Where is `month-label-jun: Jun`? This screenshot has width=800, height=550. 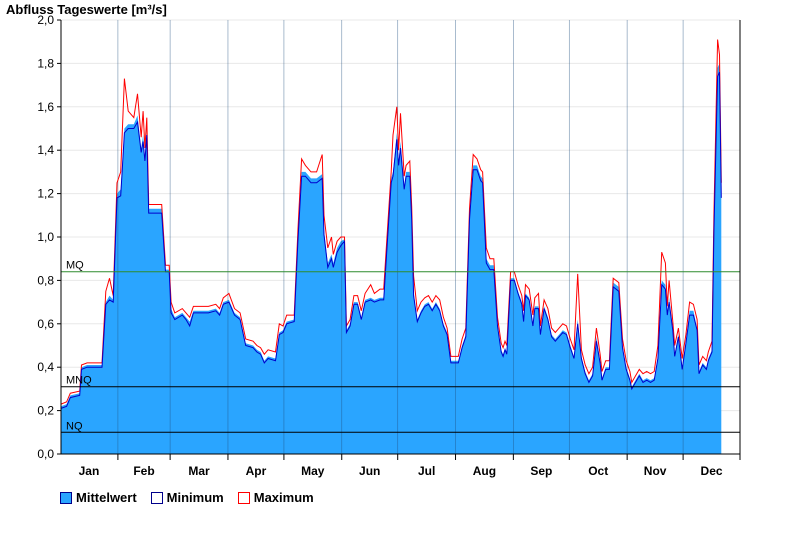 month-label-jun: Jun is located at coordinates (369, 471).